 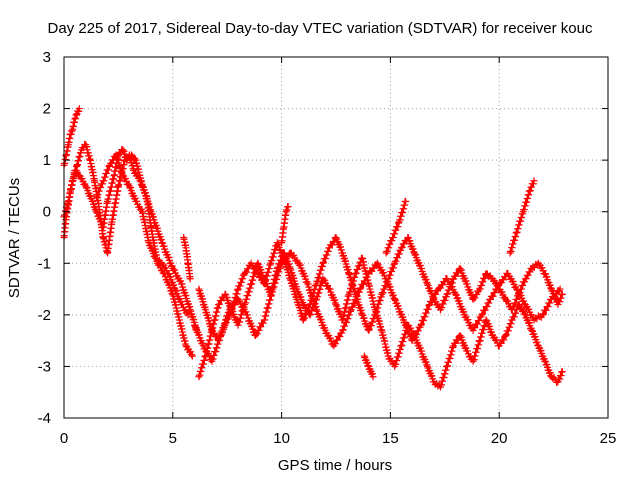 I want to click on series-track-k, so click(x=522, y=217).